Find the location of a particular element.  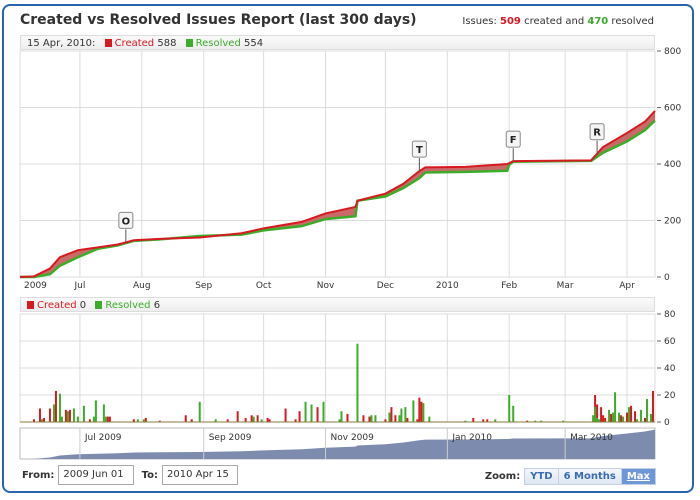

navigator-tick-label: Sep 2009 is located at coordinates (230, 438).